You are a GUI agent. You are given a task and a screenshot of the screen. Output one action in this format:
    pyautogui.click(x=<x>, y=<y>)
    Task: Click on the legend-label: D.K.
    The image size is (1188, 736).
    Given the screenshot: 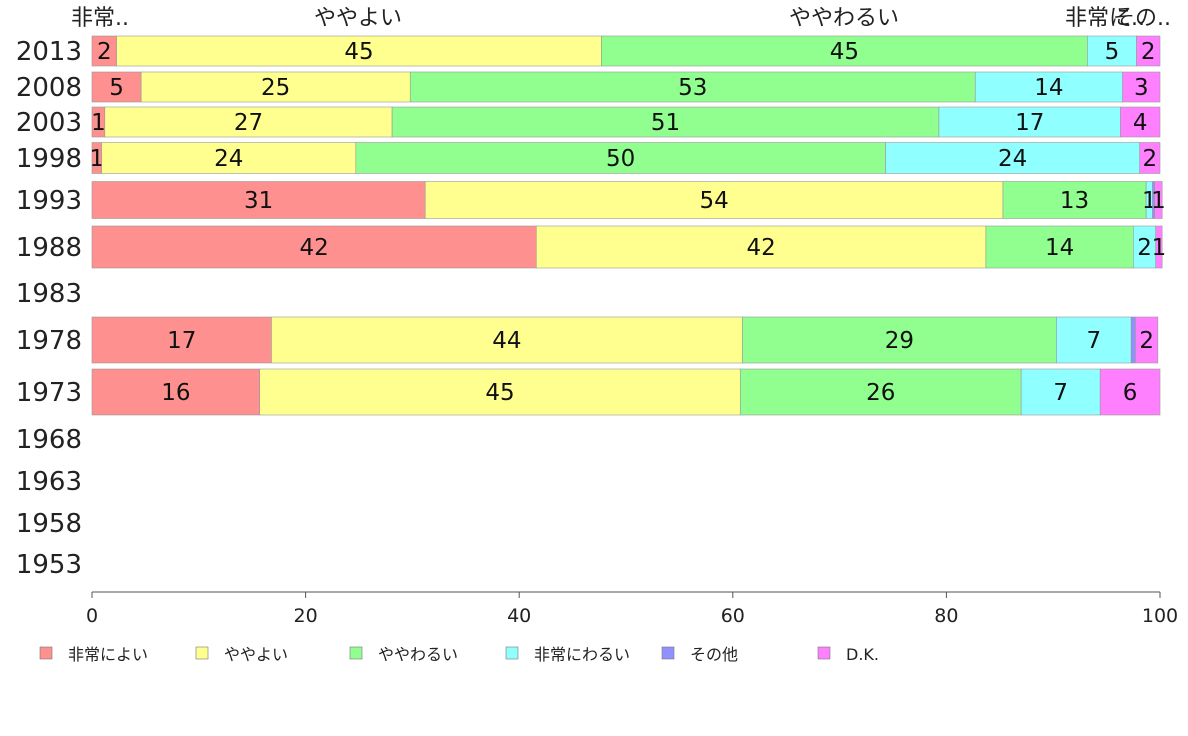 What is the action you would take?
    pyautogui.click(x=862, y=654)
    